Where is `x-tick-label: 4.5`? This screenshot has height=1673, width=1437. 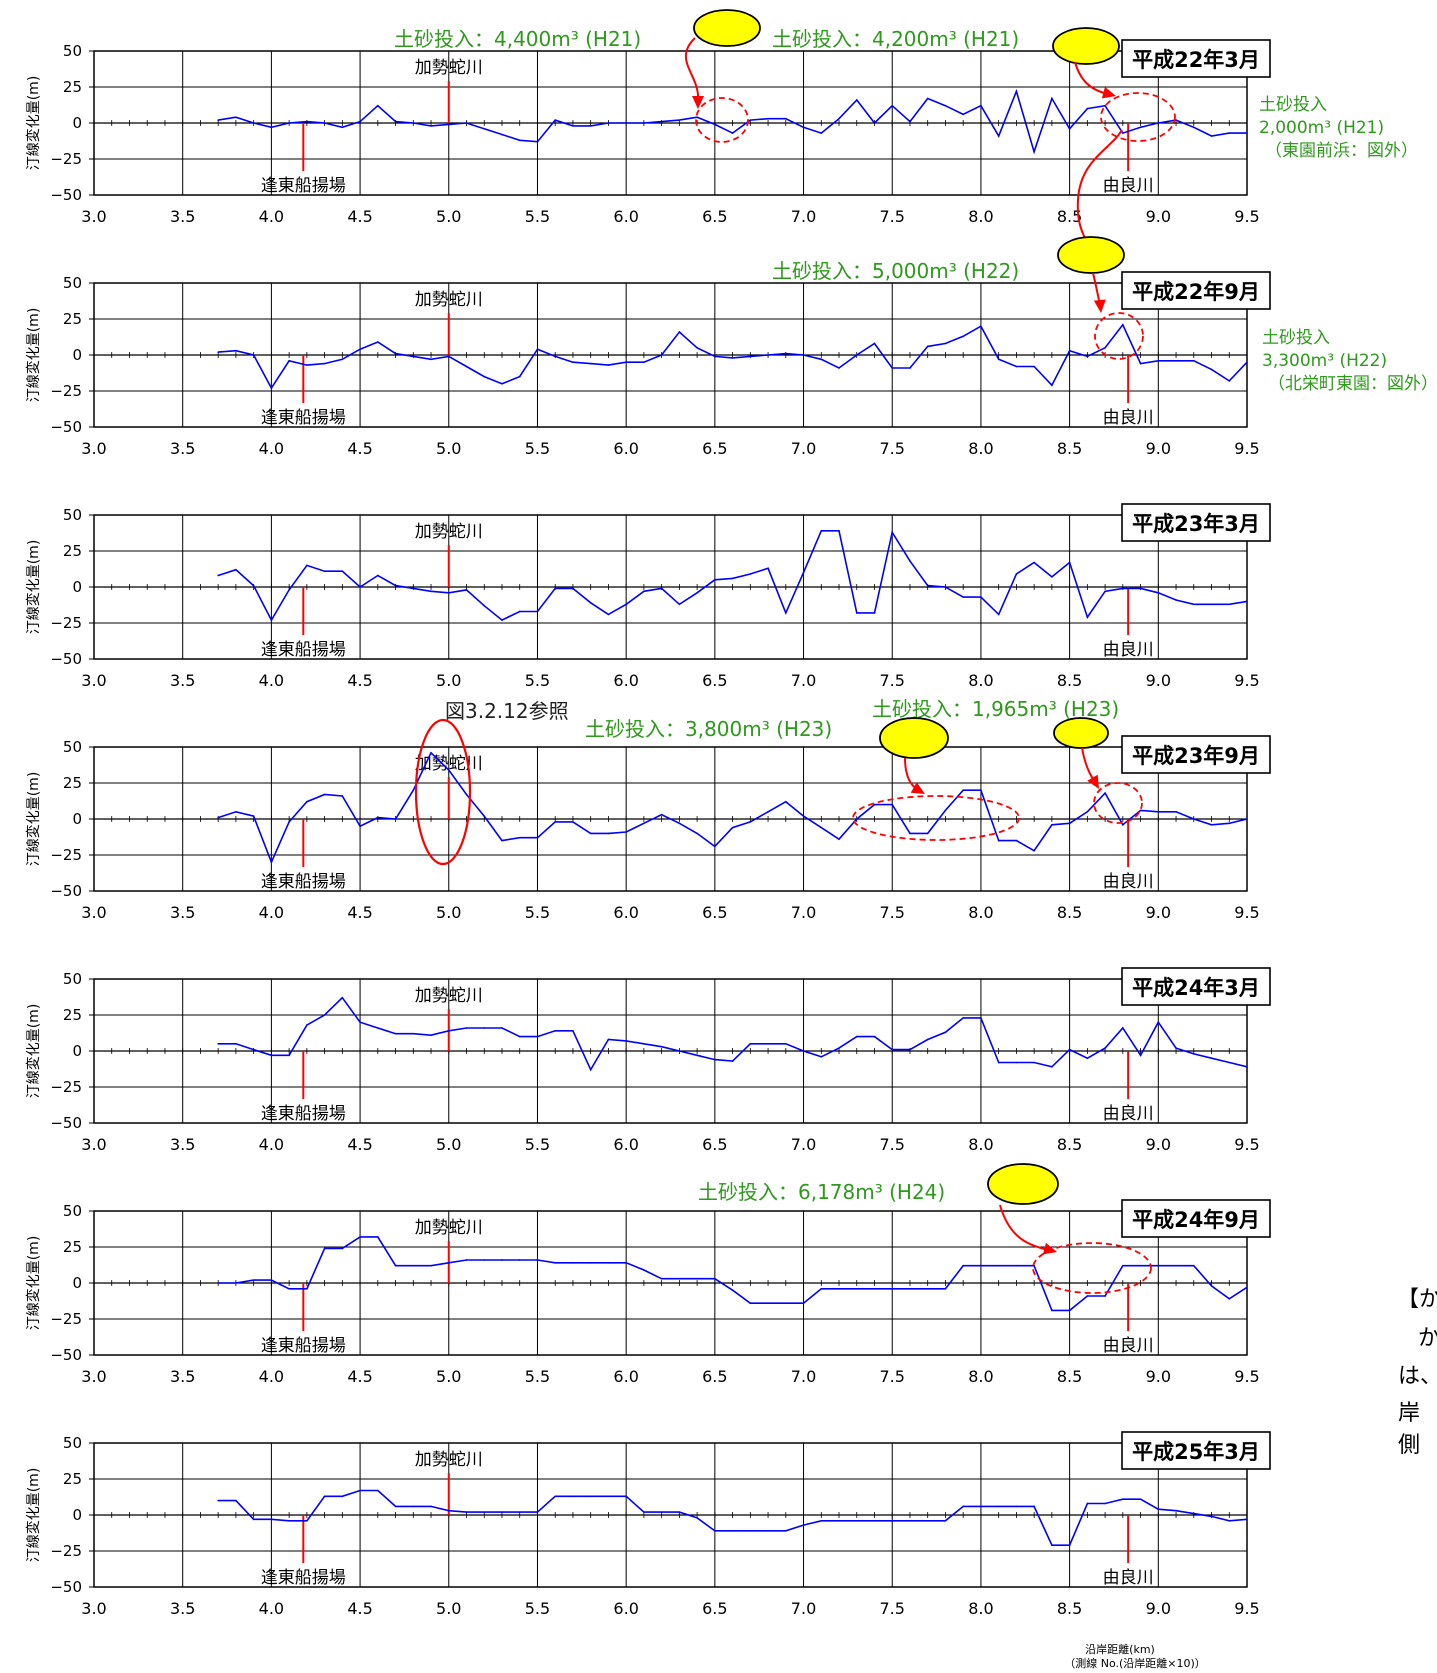
x-tick-label: 4.5 is located at coordinates (359, 1608).